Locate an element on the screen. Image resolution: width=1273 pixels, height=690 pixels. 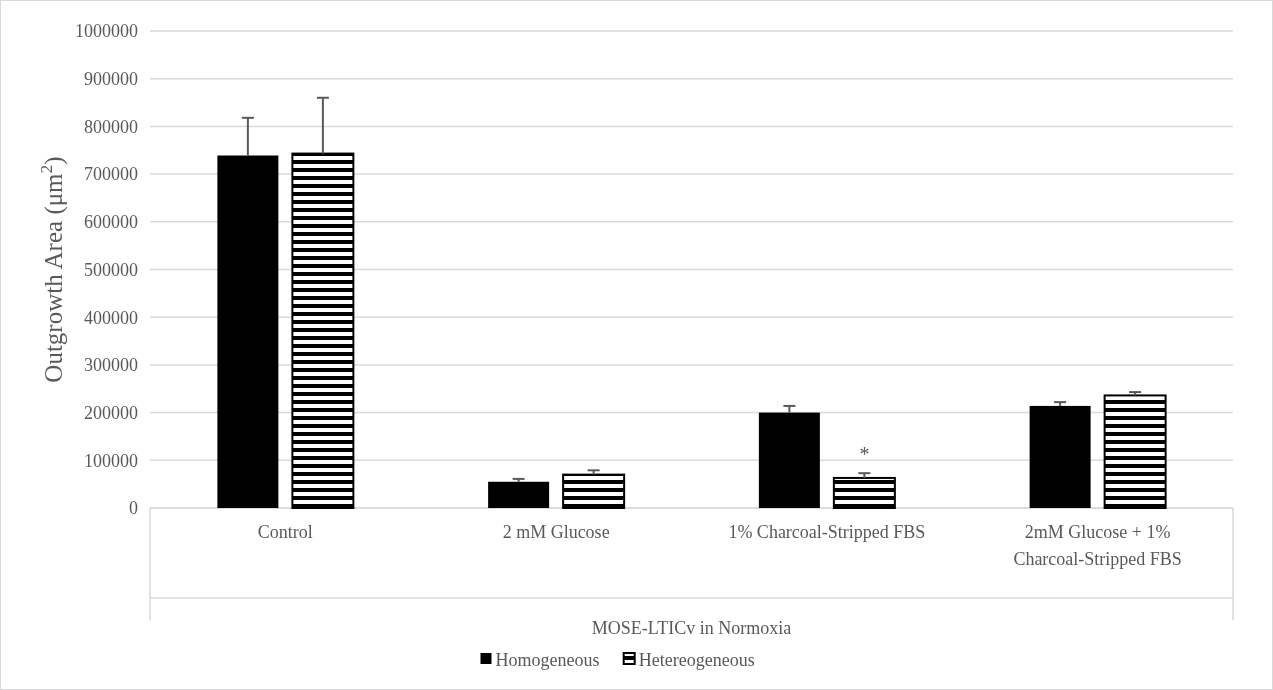
y-tick-label: 600000 is located at coordinates (111, 222).